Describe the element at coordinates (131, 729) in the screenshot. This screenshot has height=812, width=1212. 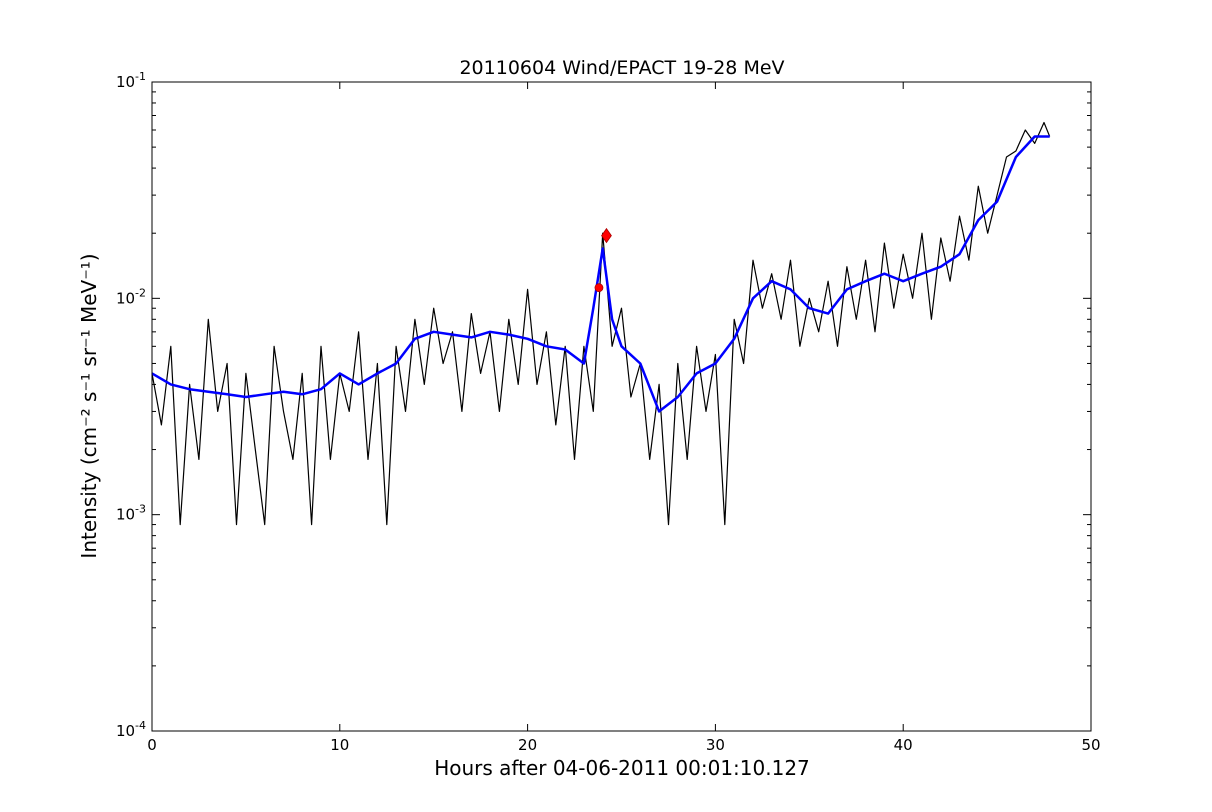
I see `y-tick-label: 10⁻⁴` at that location.